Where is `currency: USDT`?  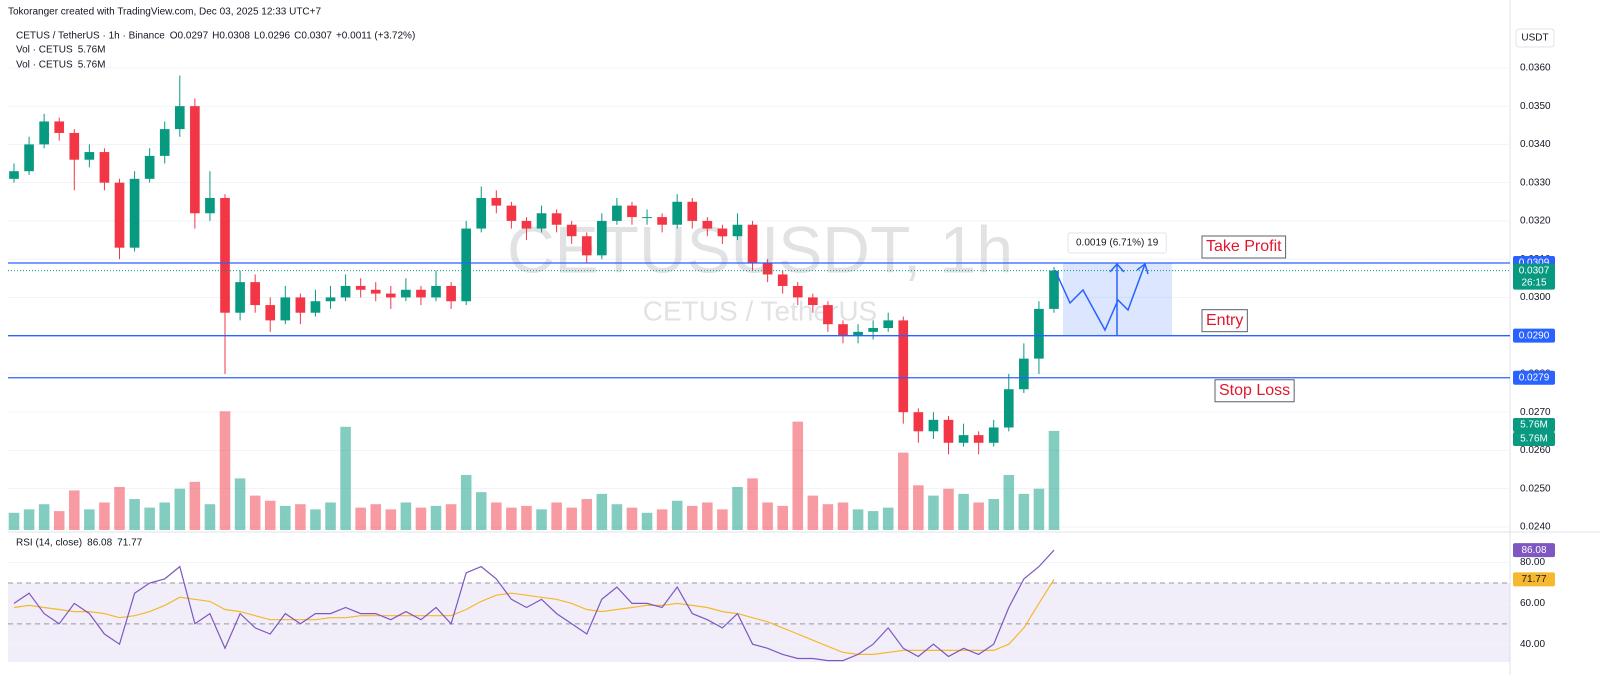
currency: USDT is located at coordinates (1534, 38).